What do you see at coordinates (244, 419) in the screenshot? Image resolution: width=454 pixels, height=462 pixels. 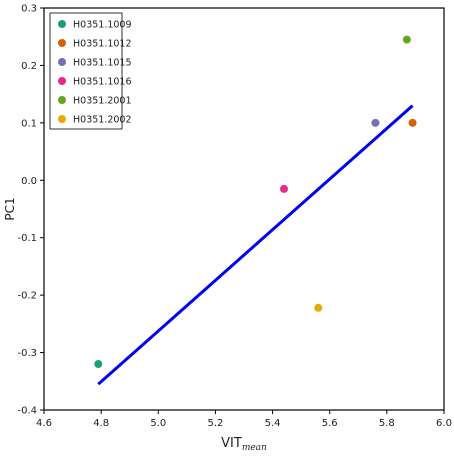 I see `x-axis-ticks: 4.6 4.8 5.0 5.2 5.4 5.6 5.8 6.0` at bounding box center [244, 419].